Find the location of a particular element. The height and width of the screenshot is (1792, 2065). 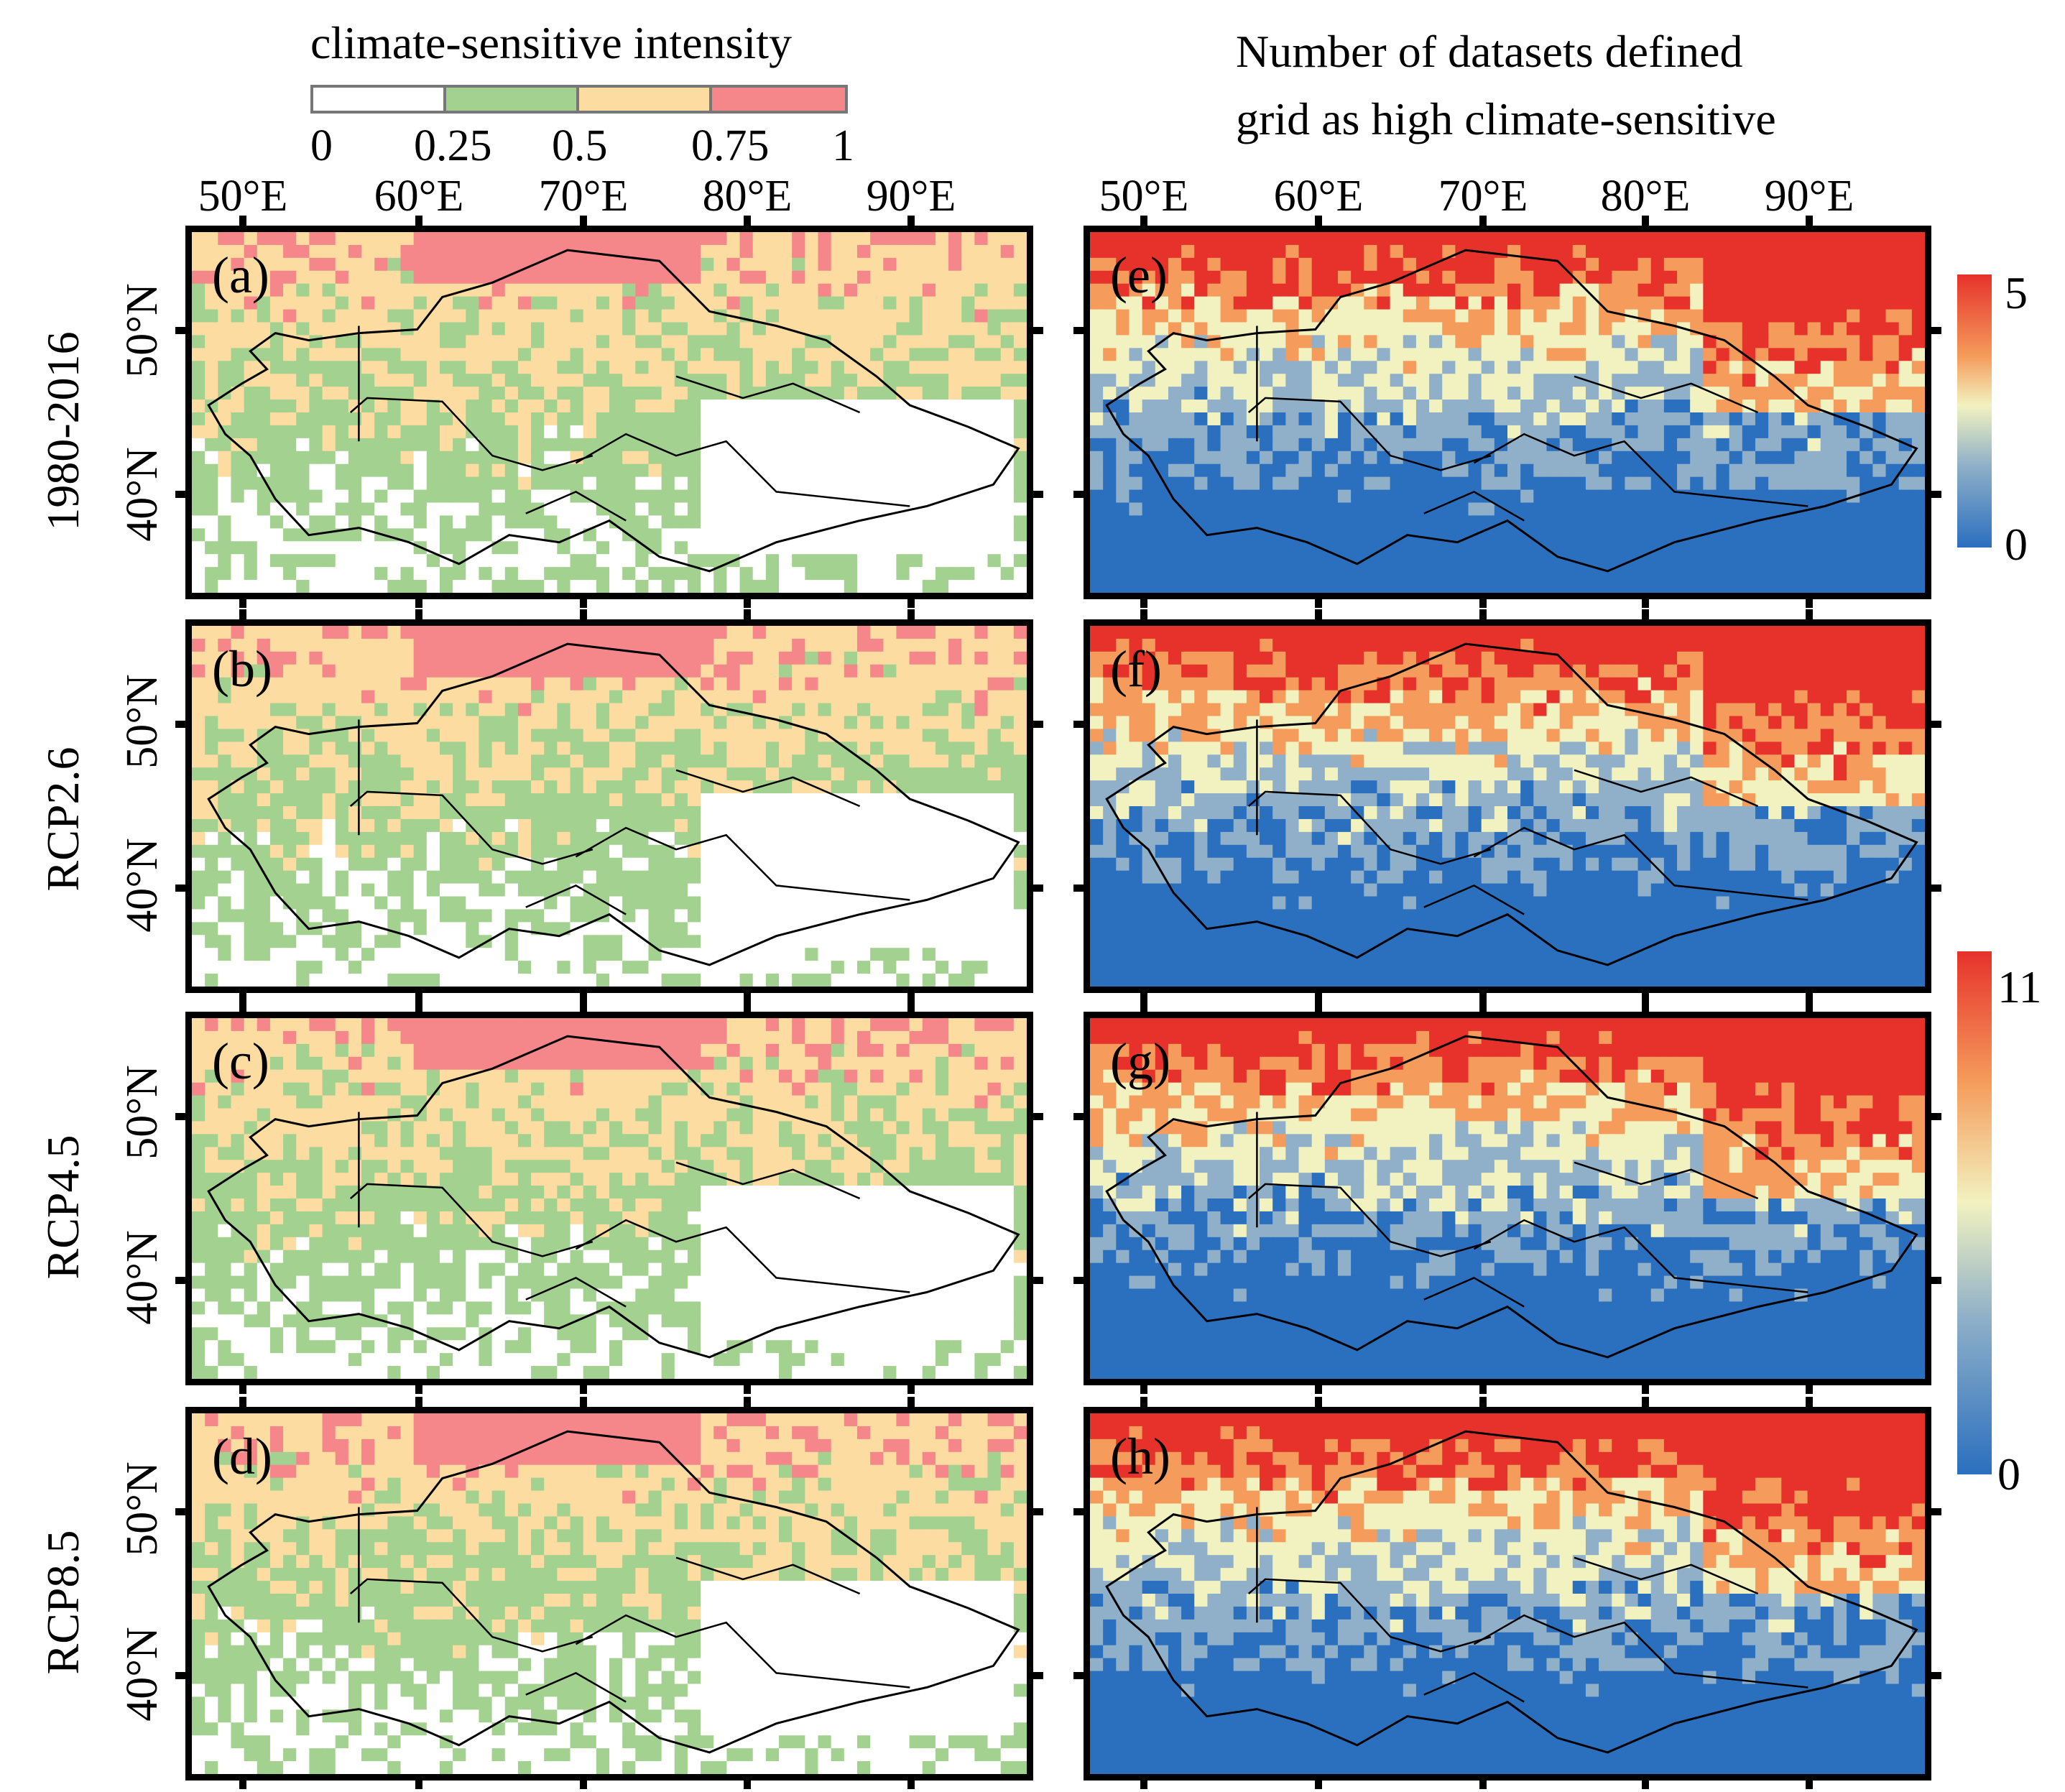

lon-label-left-80: 80°E is located at coordinates (747, 196).